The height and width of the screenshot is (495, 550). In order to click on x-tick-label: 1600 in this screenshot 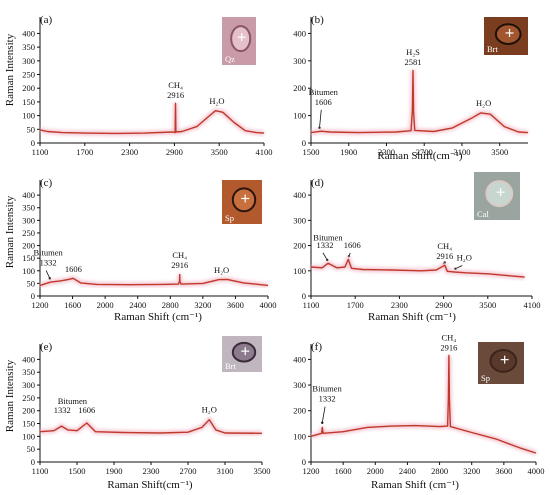, I will do `click(343, 471)`.